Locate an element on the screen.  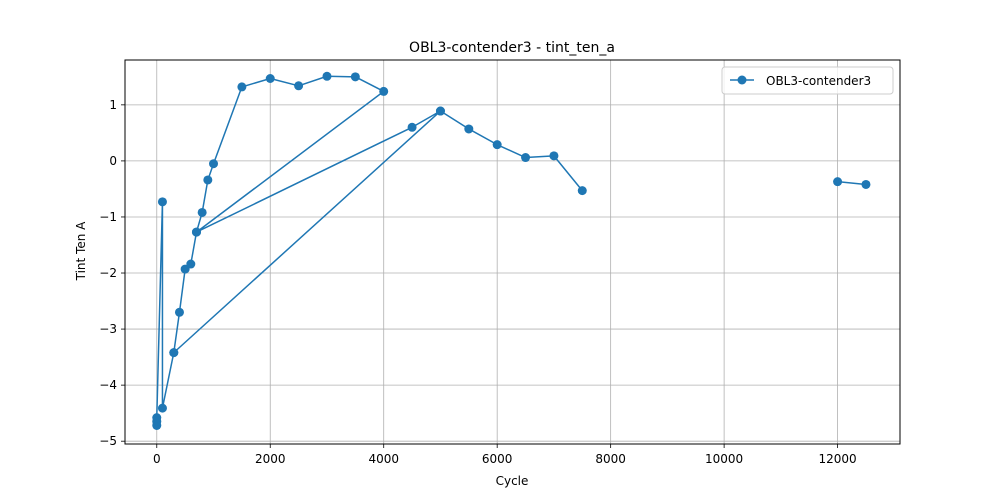
x-tick-label: 8000 is located at coordinates (610, 459).